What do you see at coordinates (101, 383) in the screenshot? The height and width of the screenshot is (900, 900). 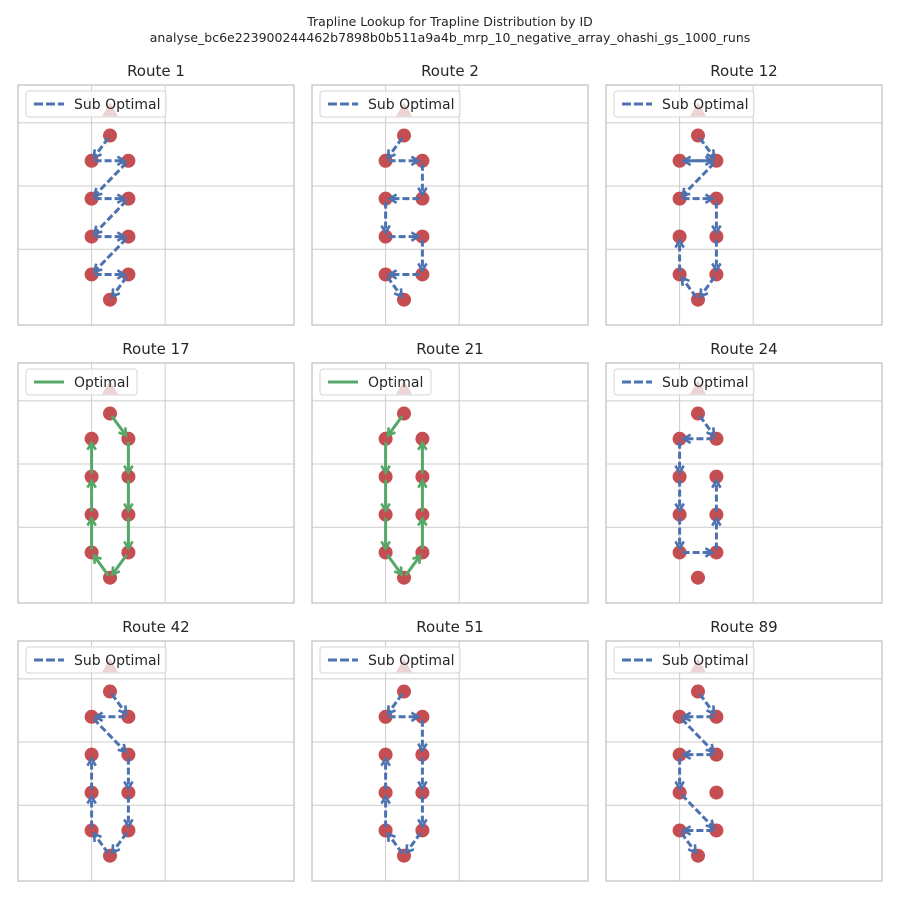 I see `legend-label: Optimal` at bounding box center [101, 383].